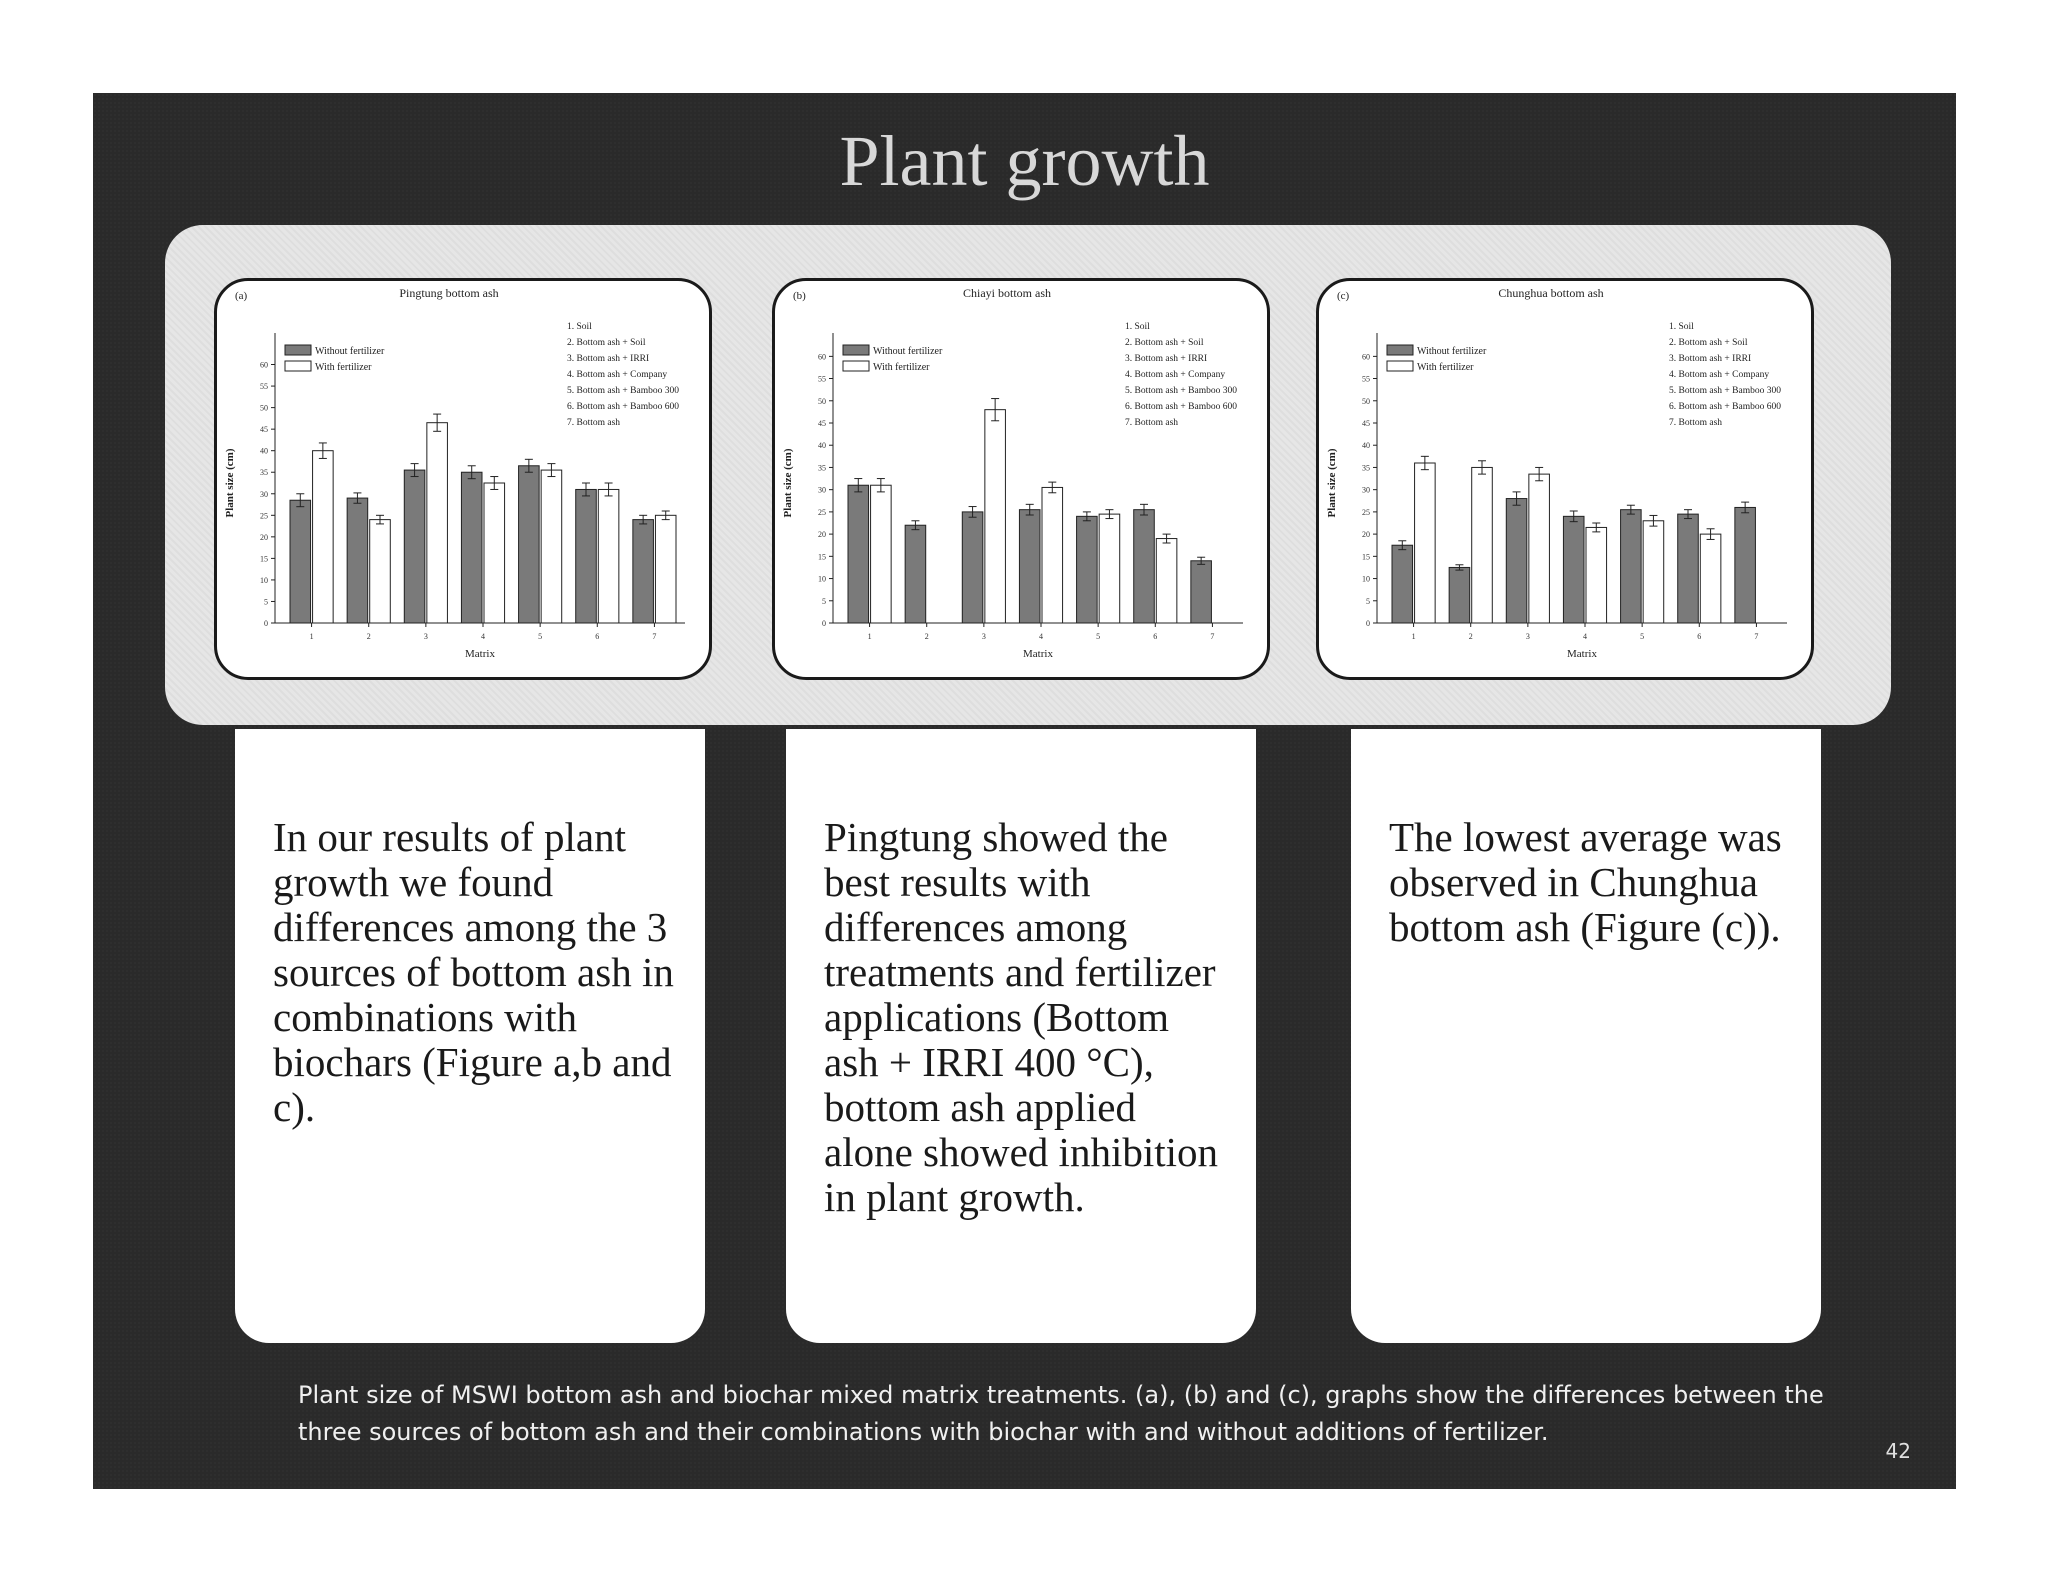  Describe the element at coordinates (1898, 1451) in the screenshot. I see `page-number: 42` at that location.